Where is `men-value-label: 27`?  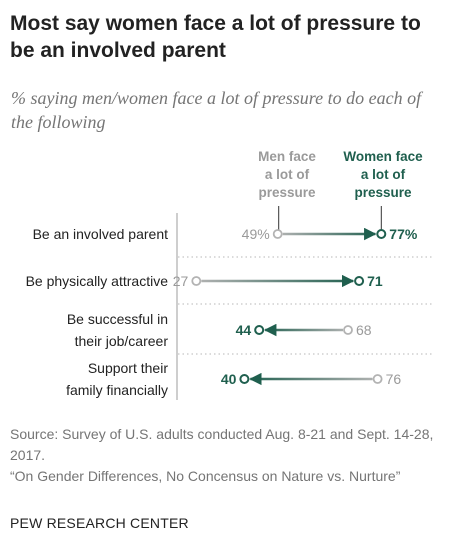
men-value-label: 27 is located at coordinates (181, 281).